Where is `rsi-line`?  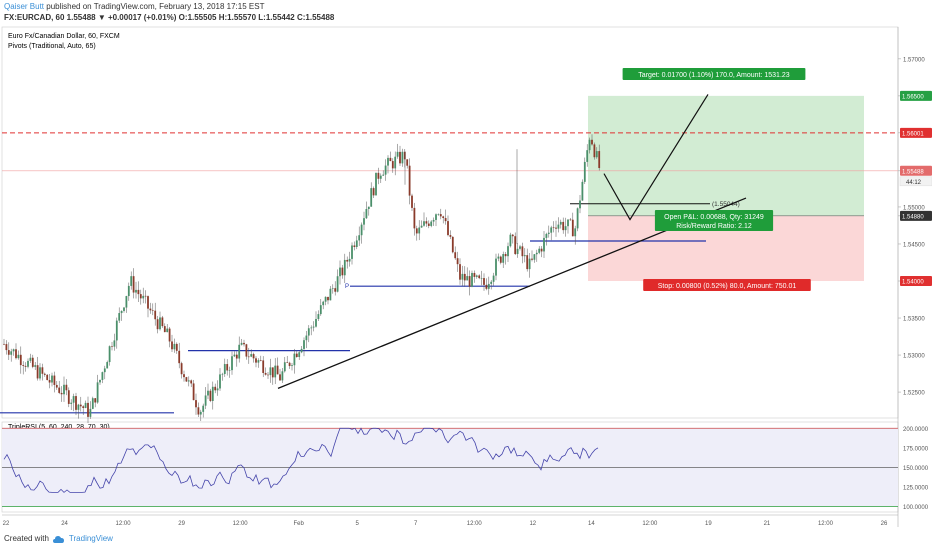 rsi-line is located at coordinates (301, 460).